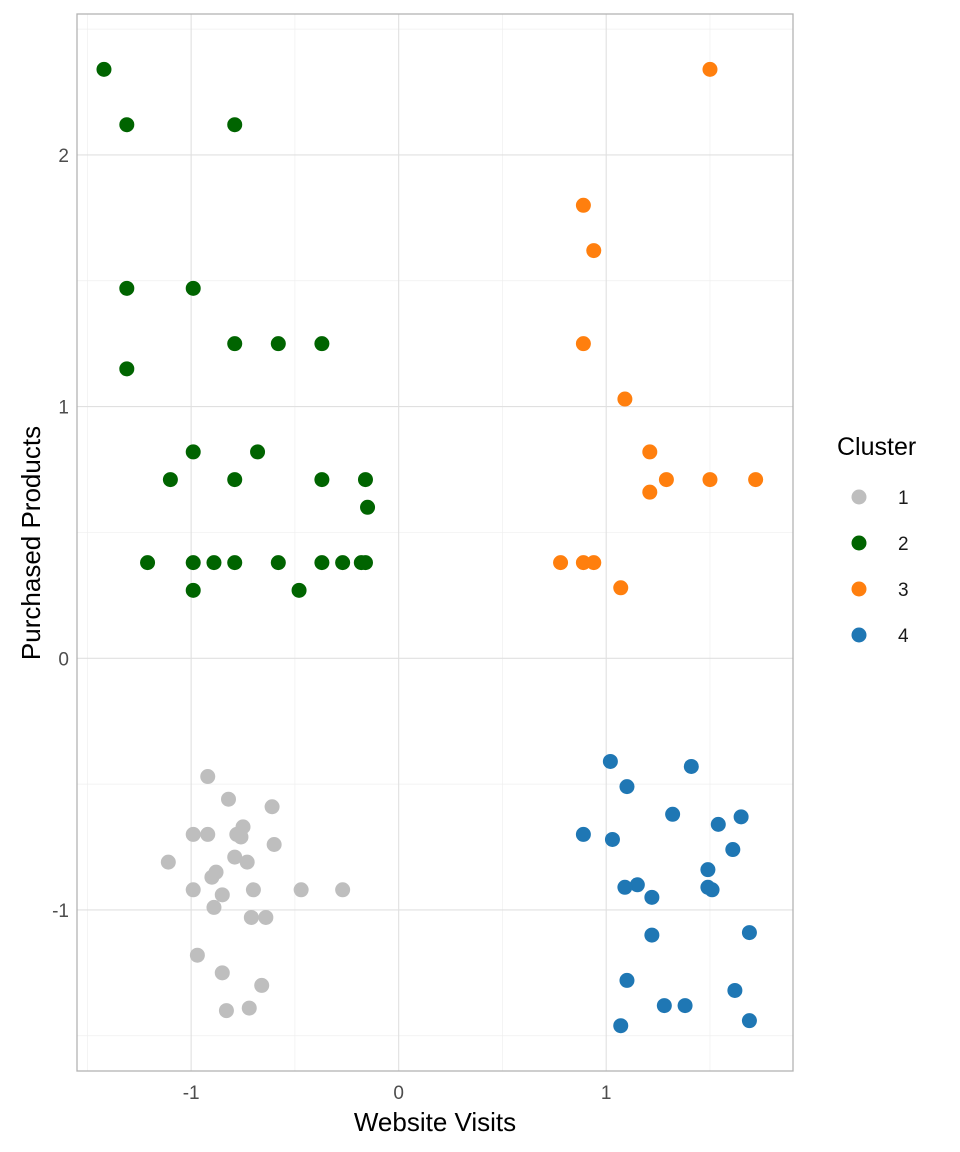  Describe the element at coordinates (31, 543) in the screenshot. I see `y-axis-title: Purchased Products` at that location.